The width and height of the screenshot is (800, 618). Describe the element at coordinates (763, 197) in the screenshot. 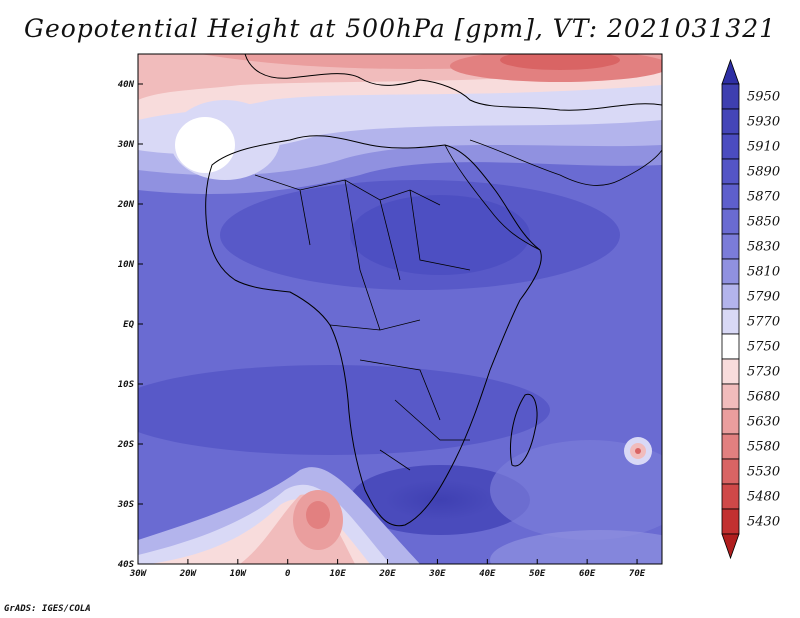

I see `colorbar-label: 5870` at that location.